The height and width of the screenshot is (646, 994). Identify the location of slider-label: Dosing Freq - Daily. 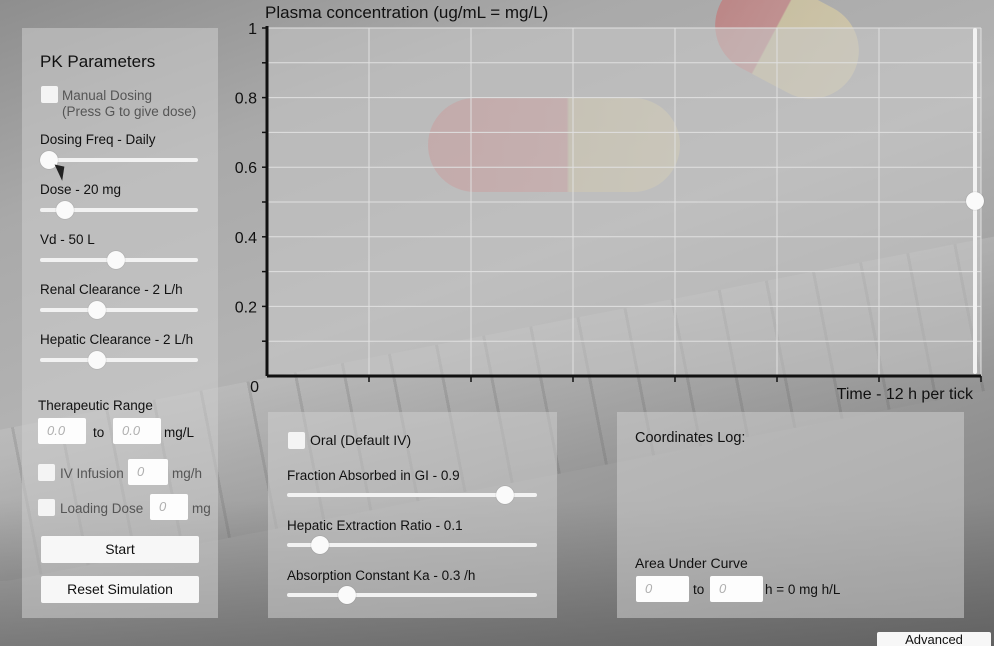
(98, 139).